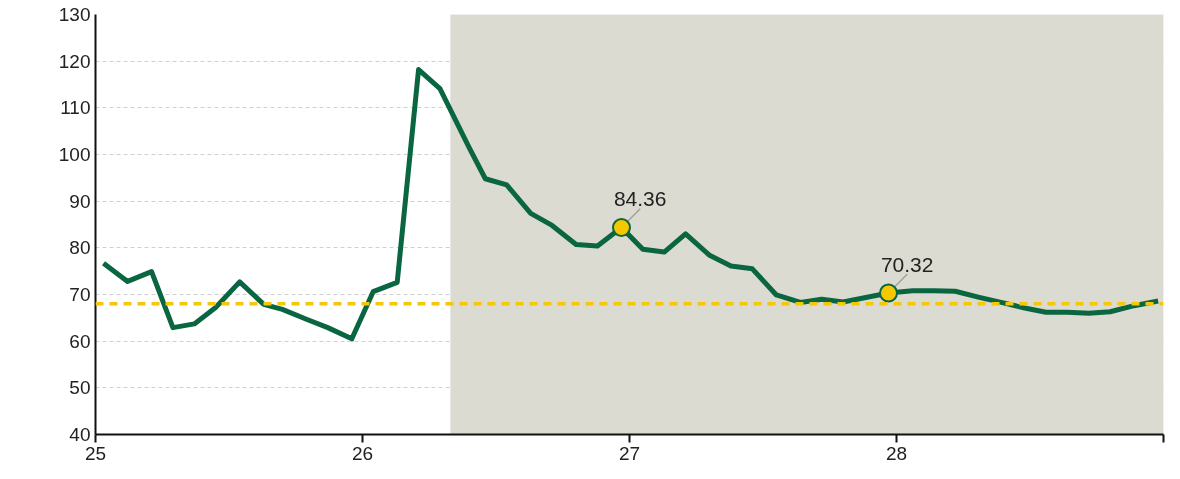 The width and height of the screenshot is (1180, 479). I want to click on y-tick-label: 120, so click(74, 61).